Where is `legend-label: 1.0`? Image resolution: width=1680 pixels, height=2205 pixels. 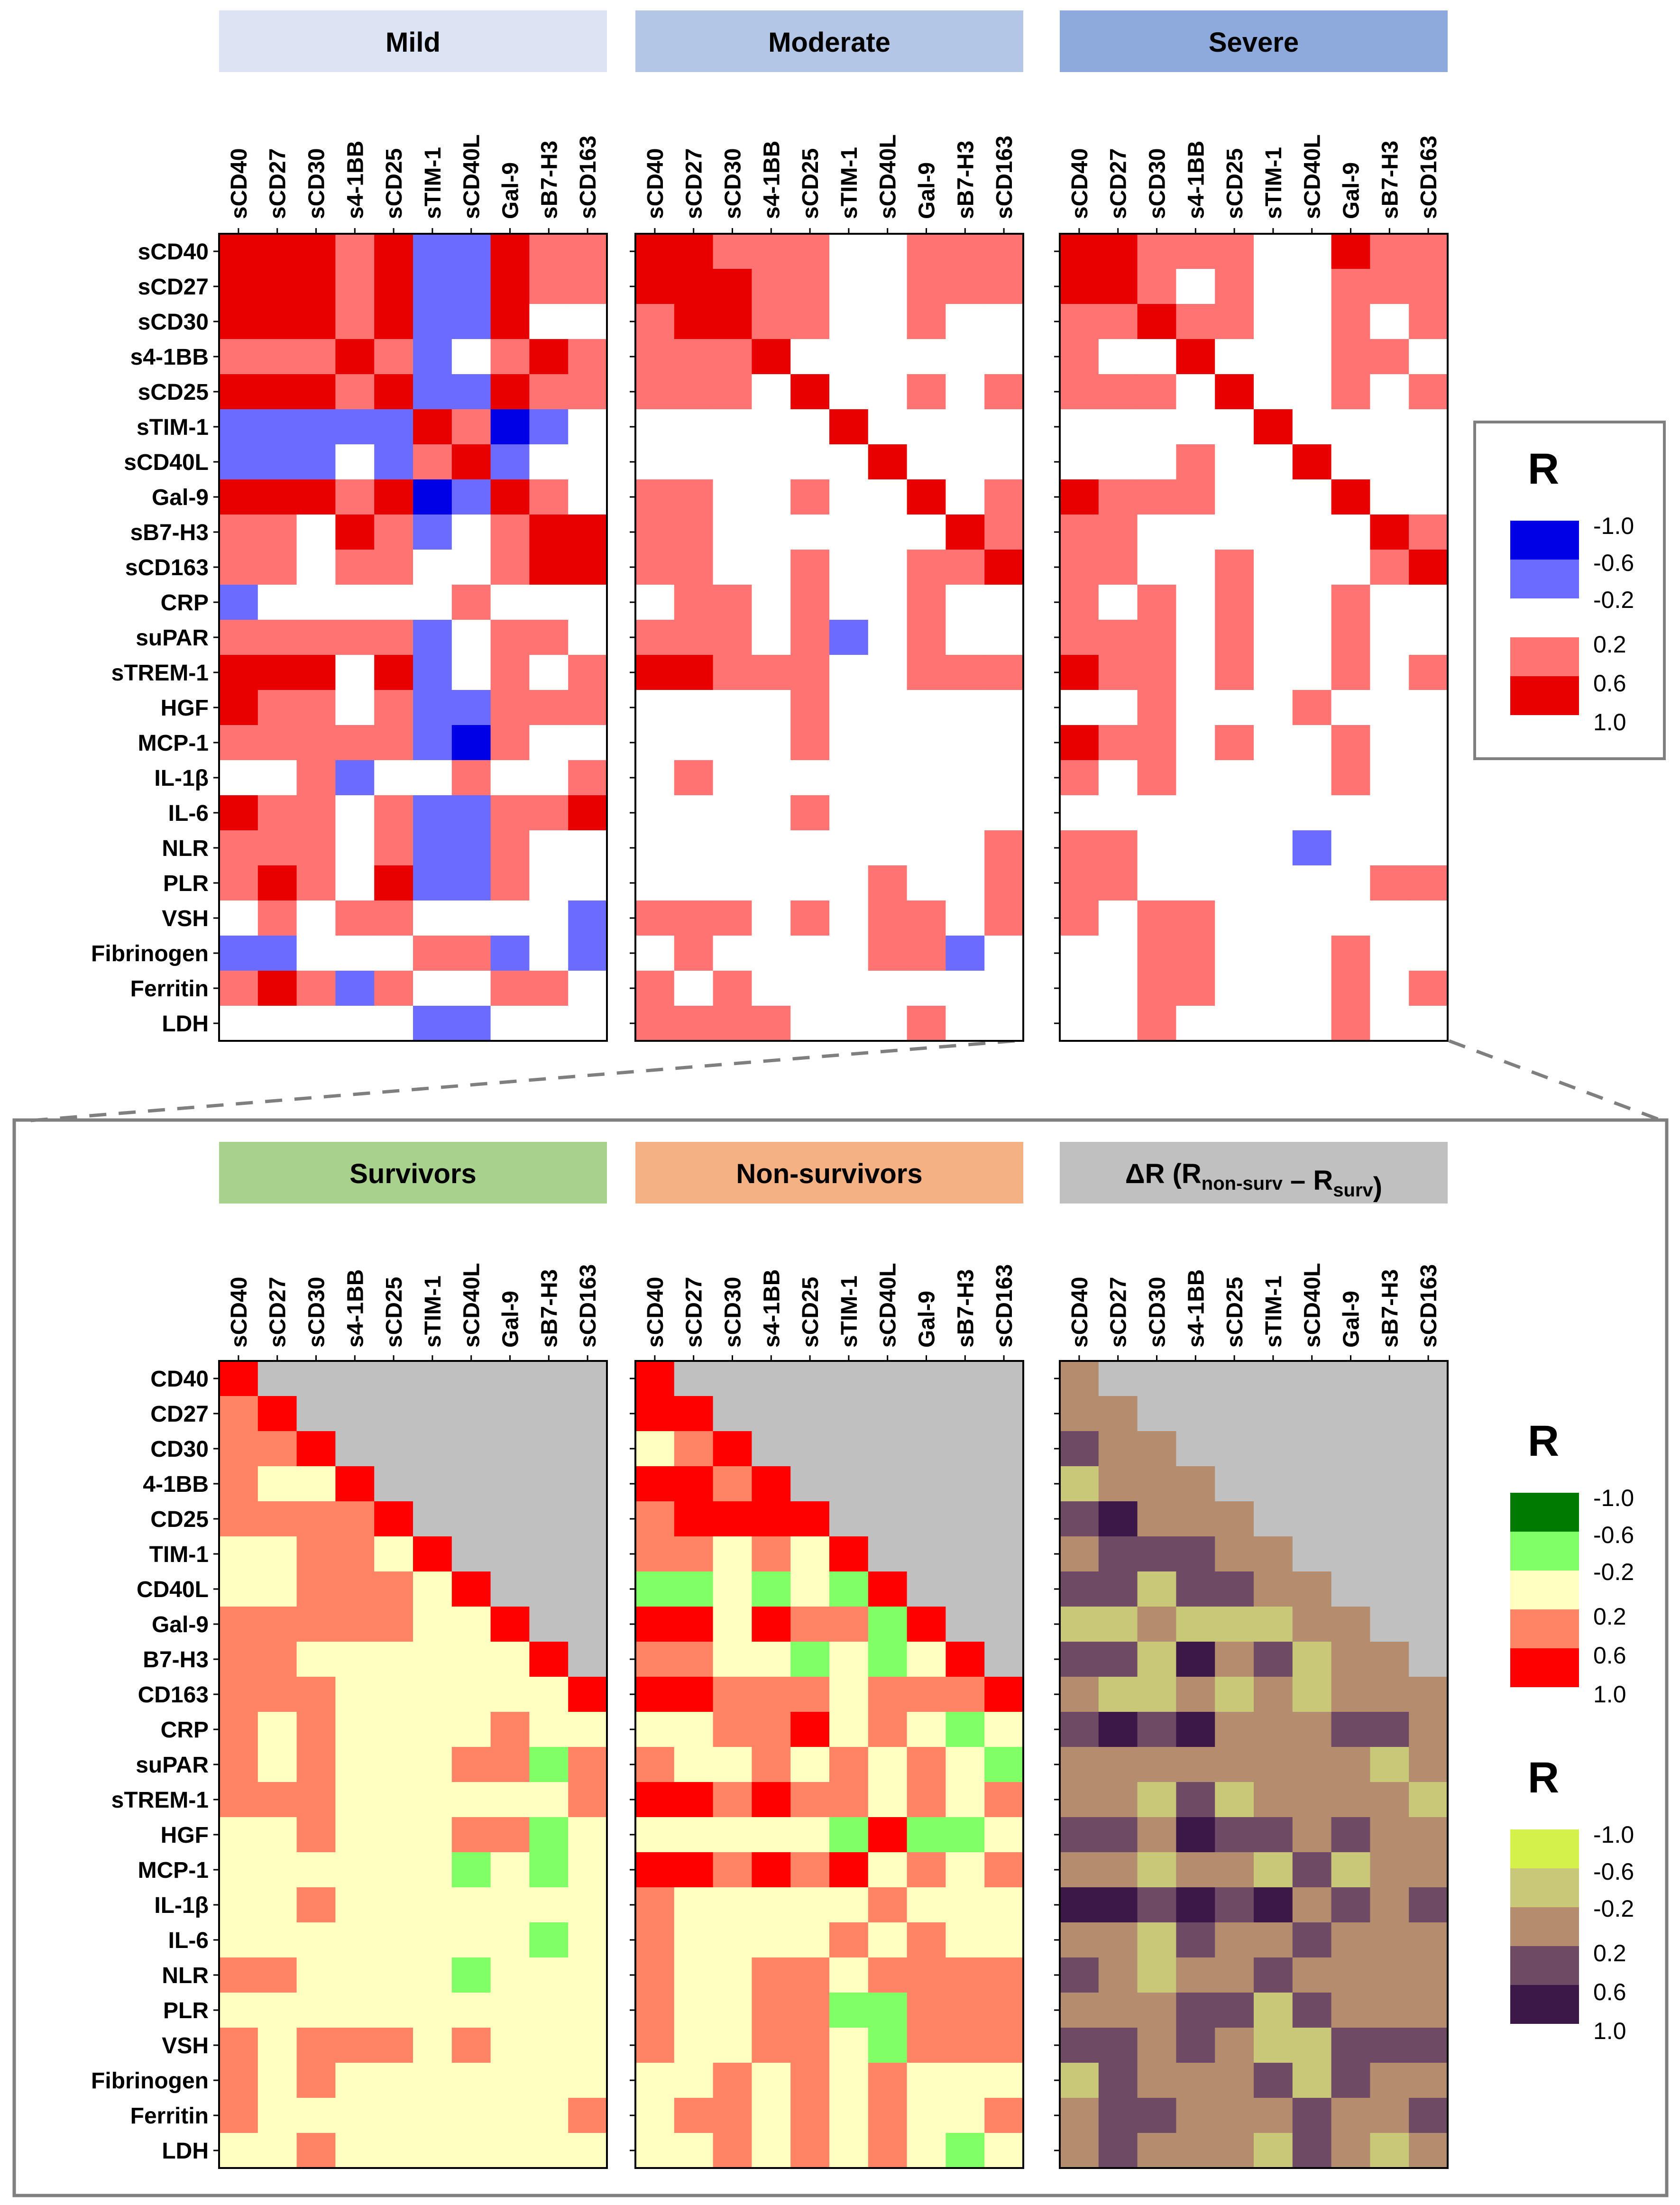 legend-label: 1.0 is located at coordinates (1609, 1695).